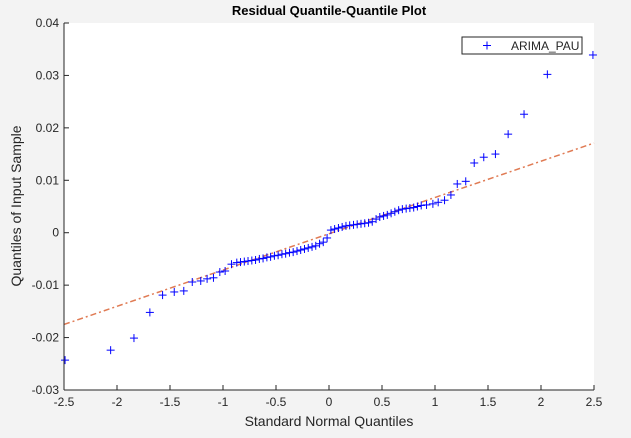 The width and height of the screenshot is (631, 438). I want to click on x-tick-label: -1.5, so click(170, 402).